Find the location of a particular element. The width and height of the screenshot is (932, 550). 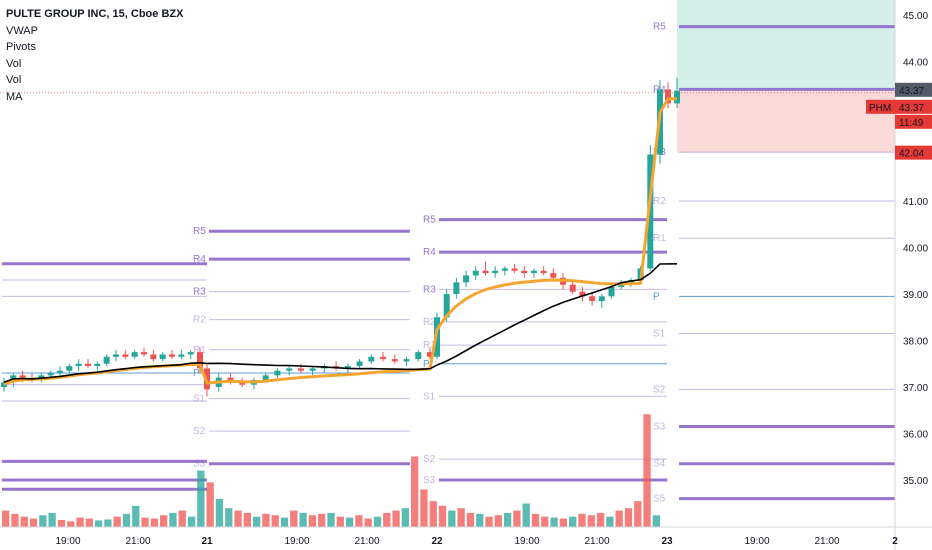

legend-item-vol-1: Vol is located at coordinates (14, 63).